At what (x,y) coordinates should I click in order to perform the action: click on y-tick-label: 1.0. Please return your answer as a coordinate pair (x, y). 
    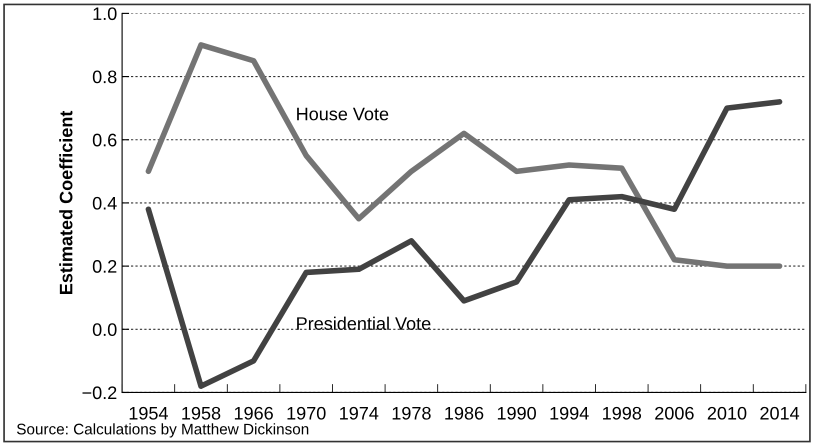
    Looking at the image, I should click on (105, 13).